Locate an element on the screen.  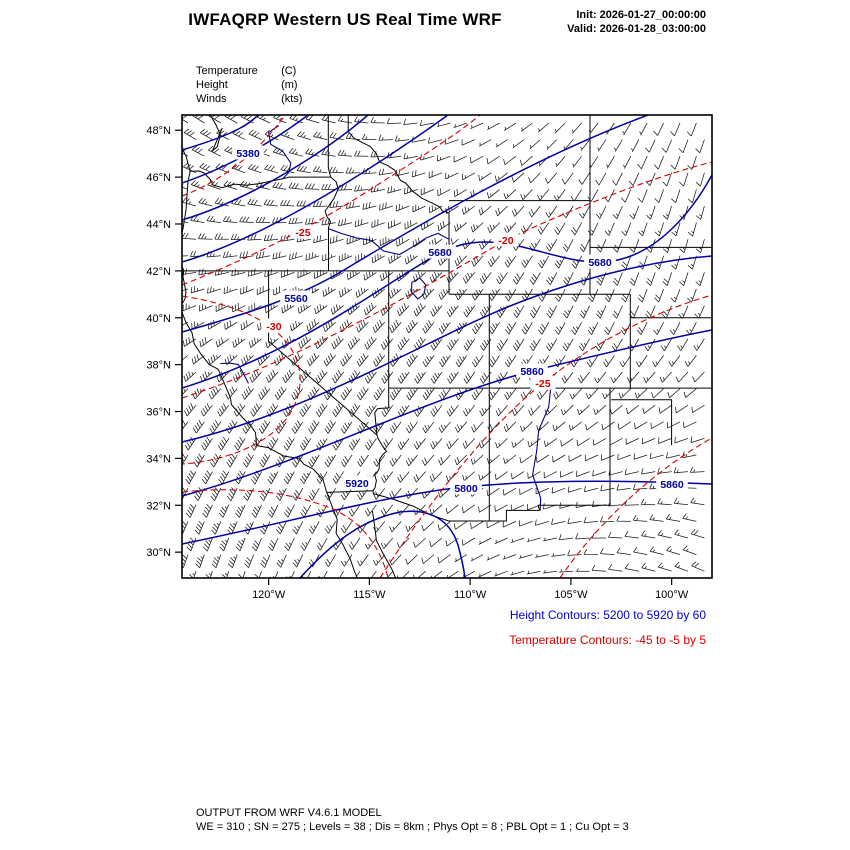
height-contour-note: Height Contours: 5200 to 5920 by 60 is located at coordinates (607, 615).